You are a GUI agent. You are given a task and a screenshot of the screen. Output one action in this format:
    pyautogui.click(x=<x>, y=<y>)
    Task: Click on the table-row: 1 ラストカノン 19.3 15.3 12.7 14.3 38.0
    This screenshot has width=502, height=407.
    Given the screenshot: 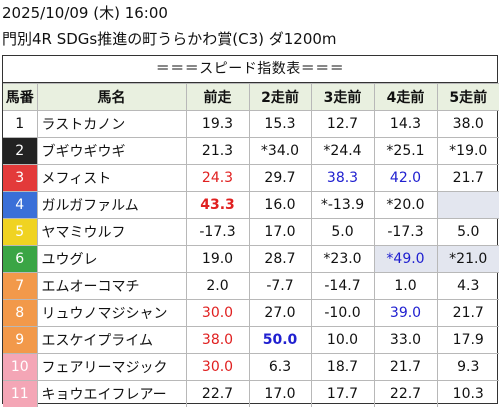 What is the action you would take?
    pyautogui.click(x=251, y=124)
    